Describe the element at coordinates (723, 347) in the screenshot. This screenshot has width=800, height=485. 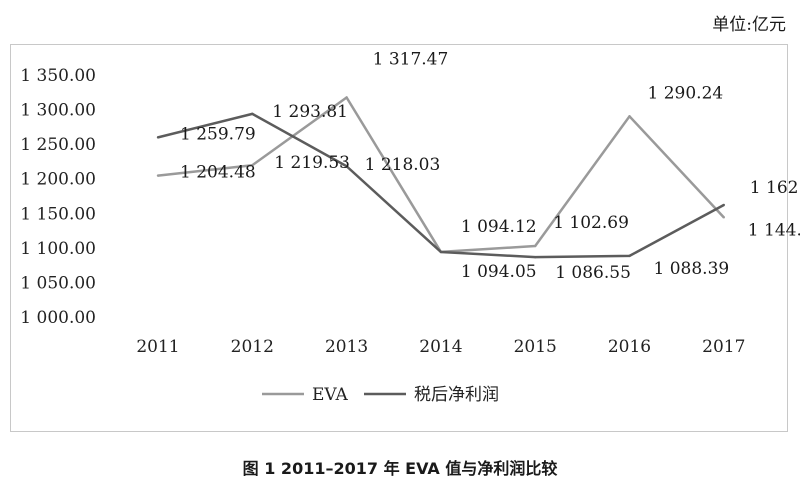
I see `x-tick-label: 2017` at that location.